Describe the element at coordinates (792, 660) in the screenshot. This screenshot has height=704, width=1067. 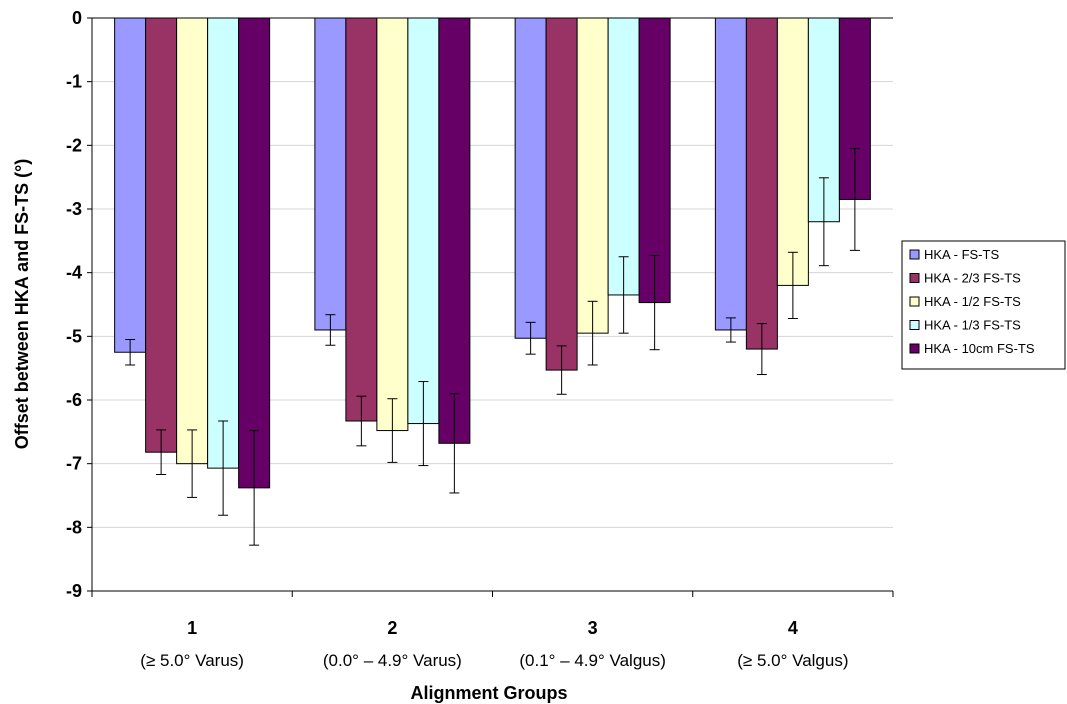
I see `x-category-sublabel: (≥ 5.0° Valgus)` at that location.